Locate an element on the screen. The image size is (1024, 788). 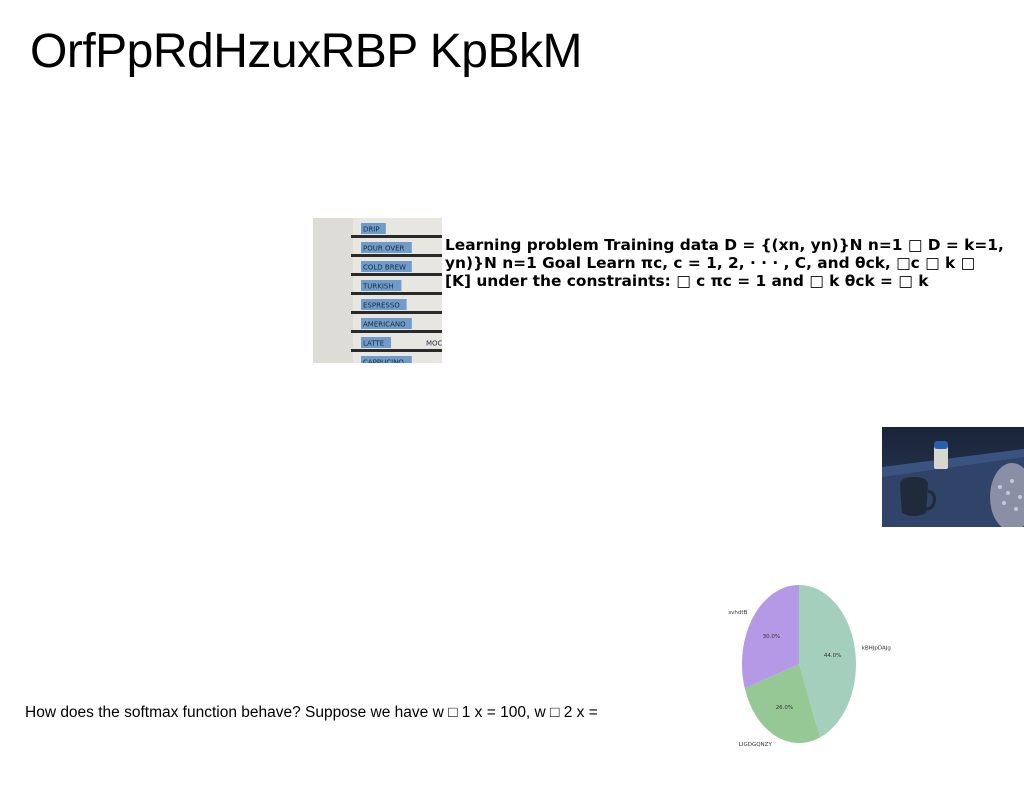
page-title: OrfPpRdHzuxRBP KpBkM is located at coordinates (306, 51).